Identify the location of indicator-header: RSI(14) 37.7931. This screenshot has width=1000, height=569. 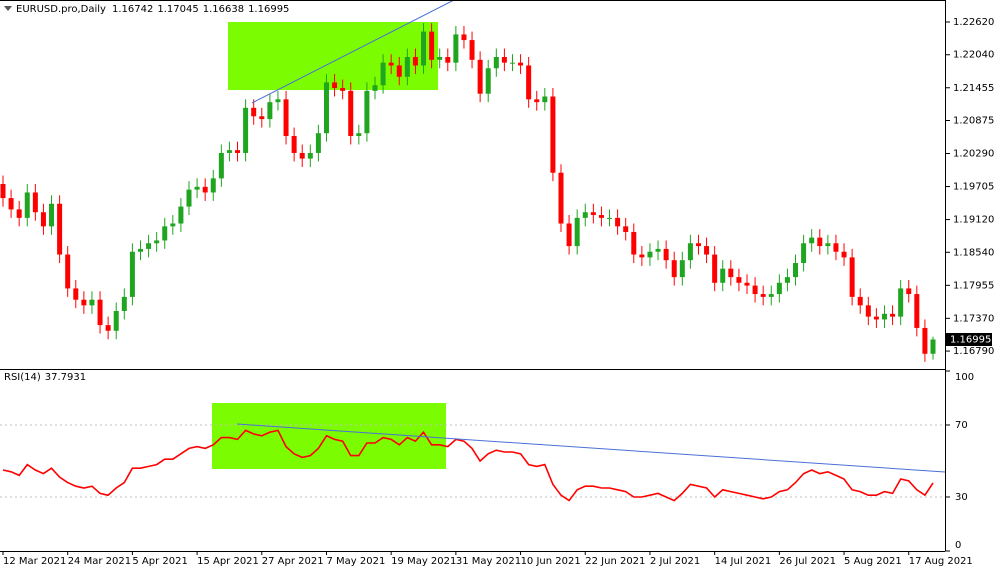
(45, 377).